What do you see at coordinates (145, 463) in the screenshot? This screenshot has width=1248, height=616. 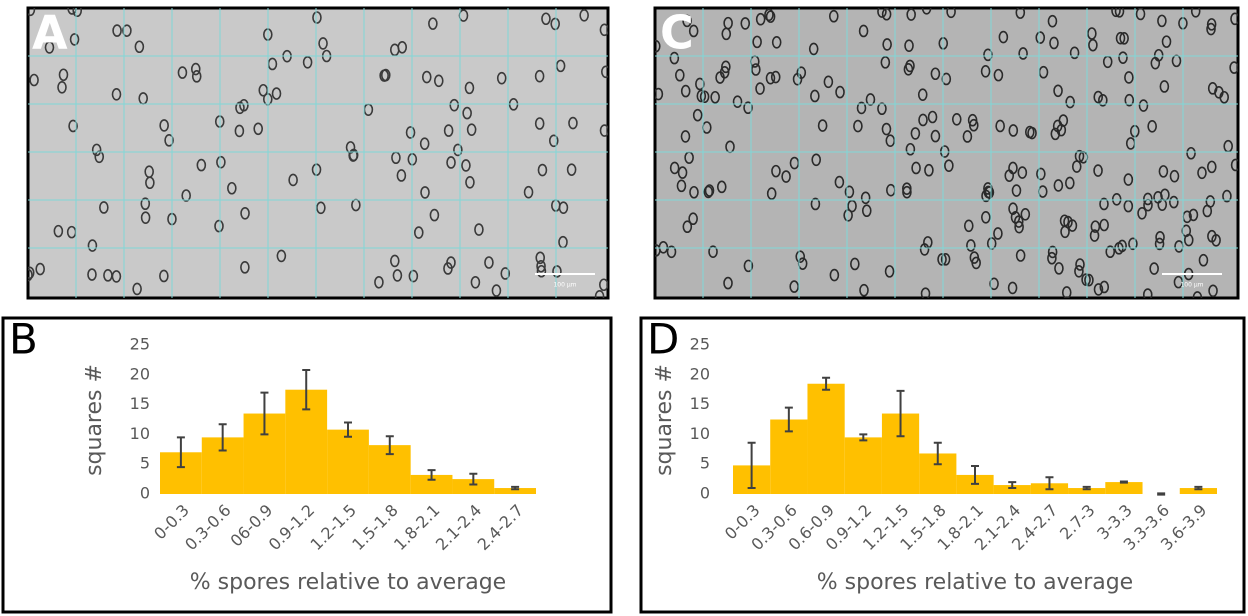 I see `y-tick-label: 5` at bounding box center [145, 463].